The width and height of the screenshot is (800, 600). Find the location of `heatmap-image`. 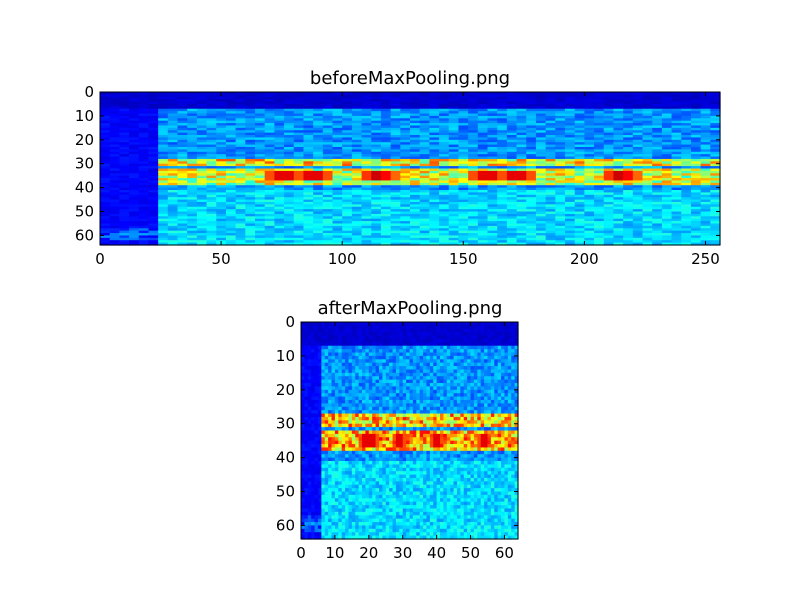

heatmap-image is located at coordinates (410, 431).